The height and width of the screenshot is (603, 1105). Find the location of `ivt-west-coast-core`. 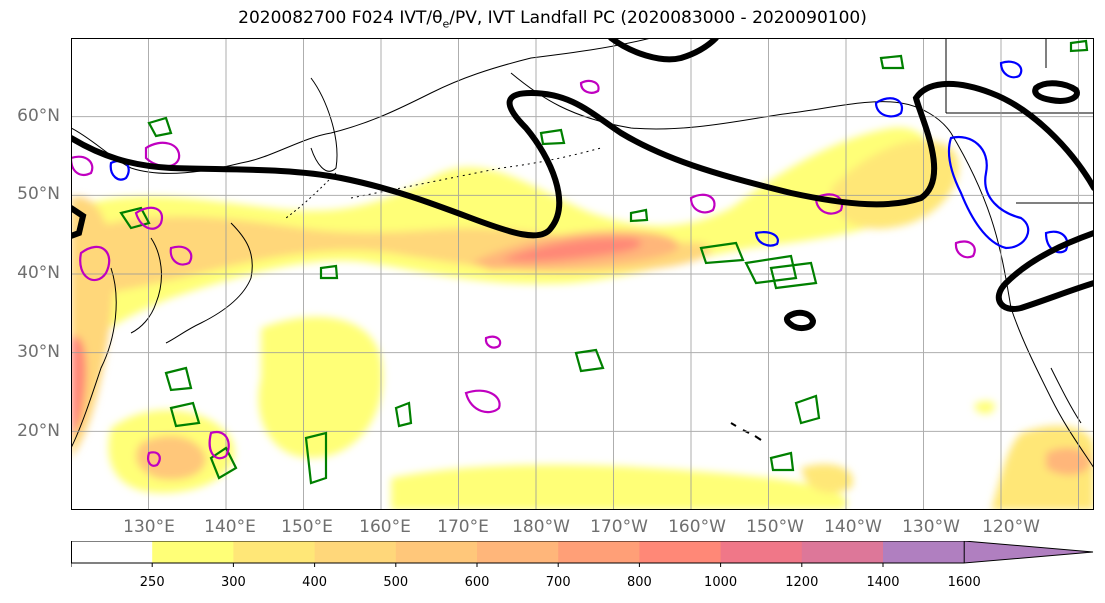

ivt-west-coast-core is located at coordinates (79, 387).